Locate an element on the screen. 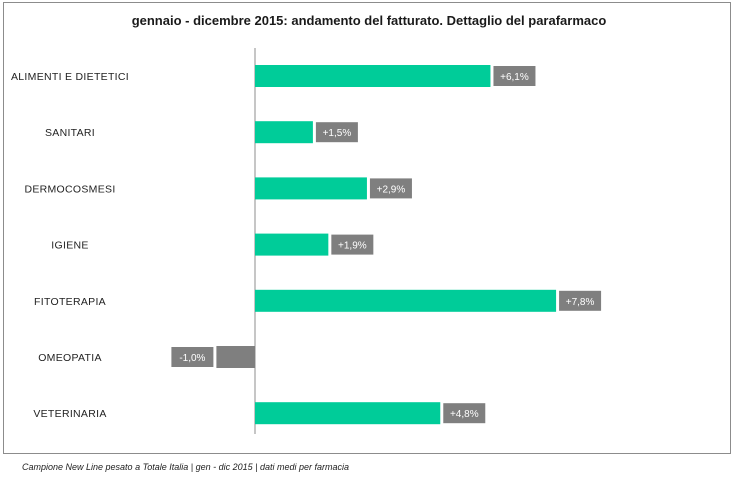  data-label: +6,1% is located at coordinates (514, 77).